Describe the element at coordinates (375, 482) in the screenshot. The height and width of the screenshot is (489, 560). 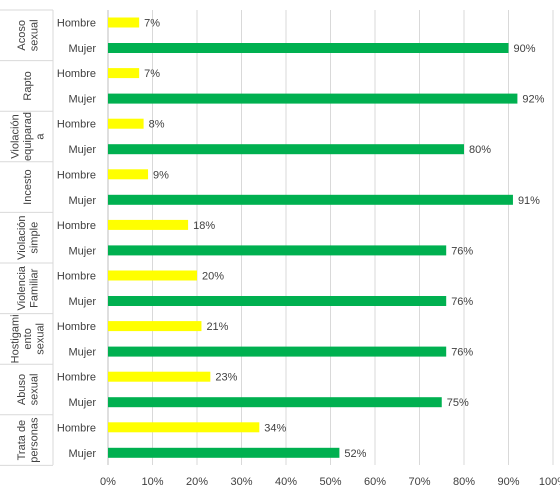
I see `x-tick-label: 60%` at that location.